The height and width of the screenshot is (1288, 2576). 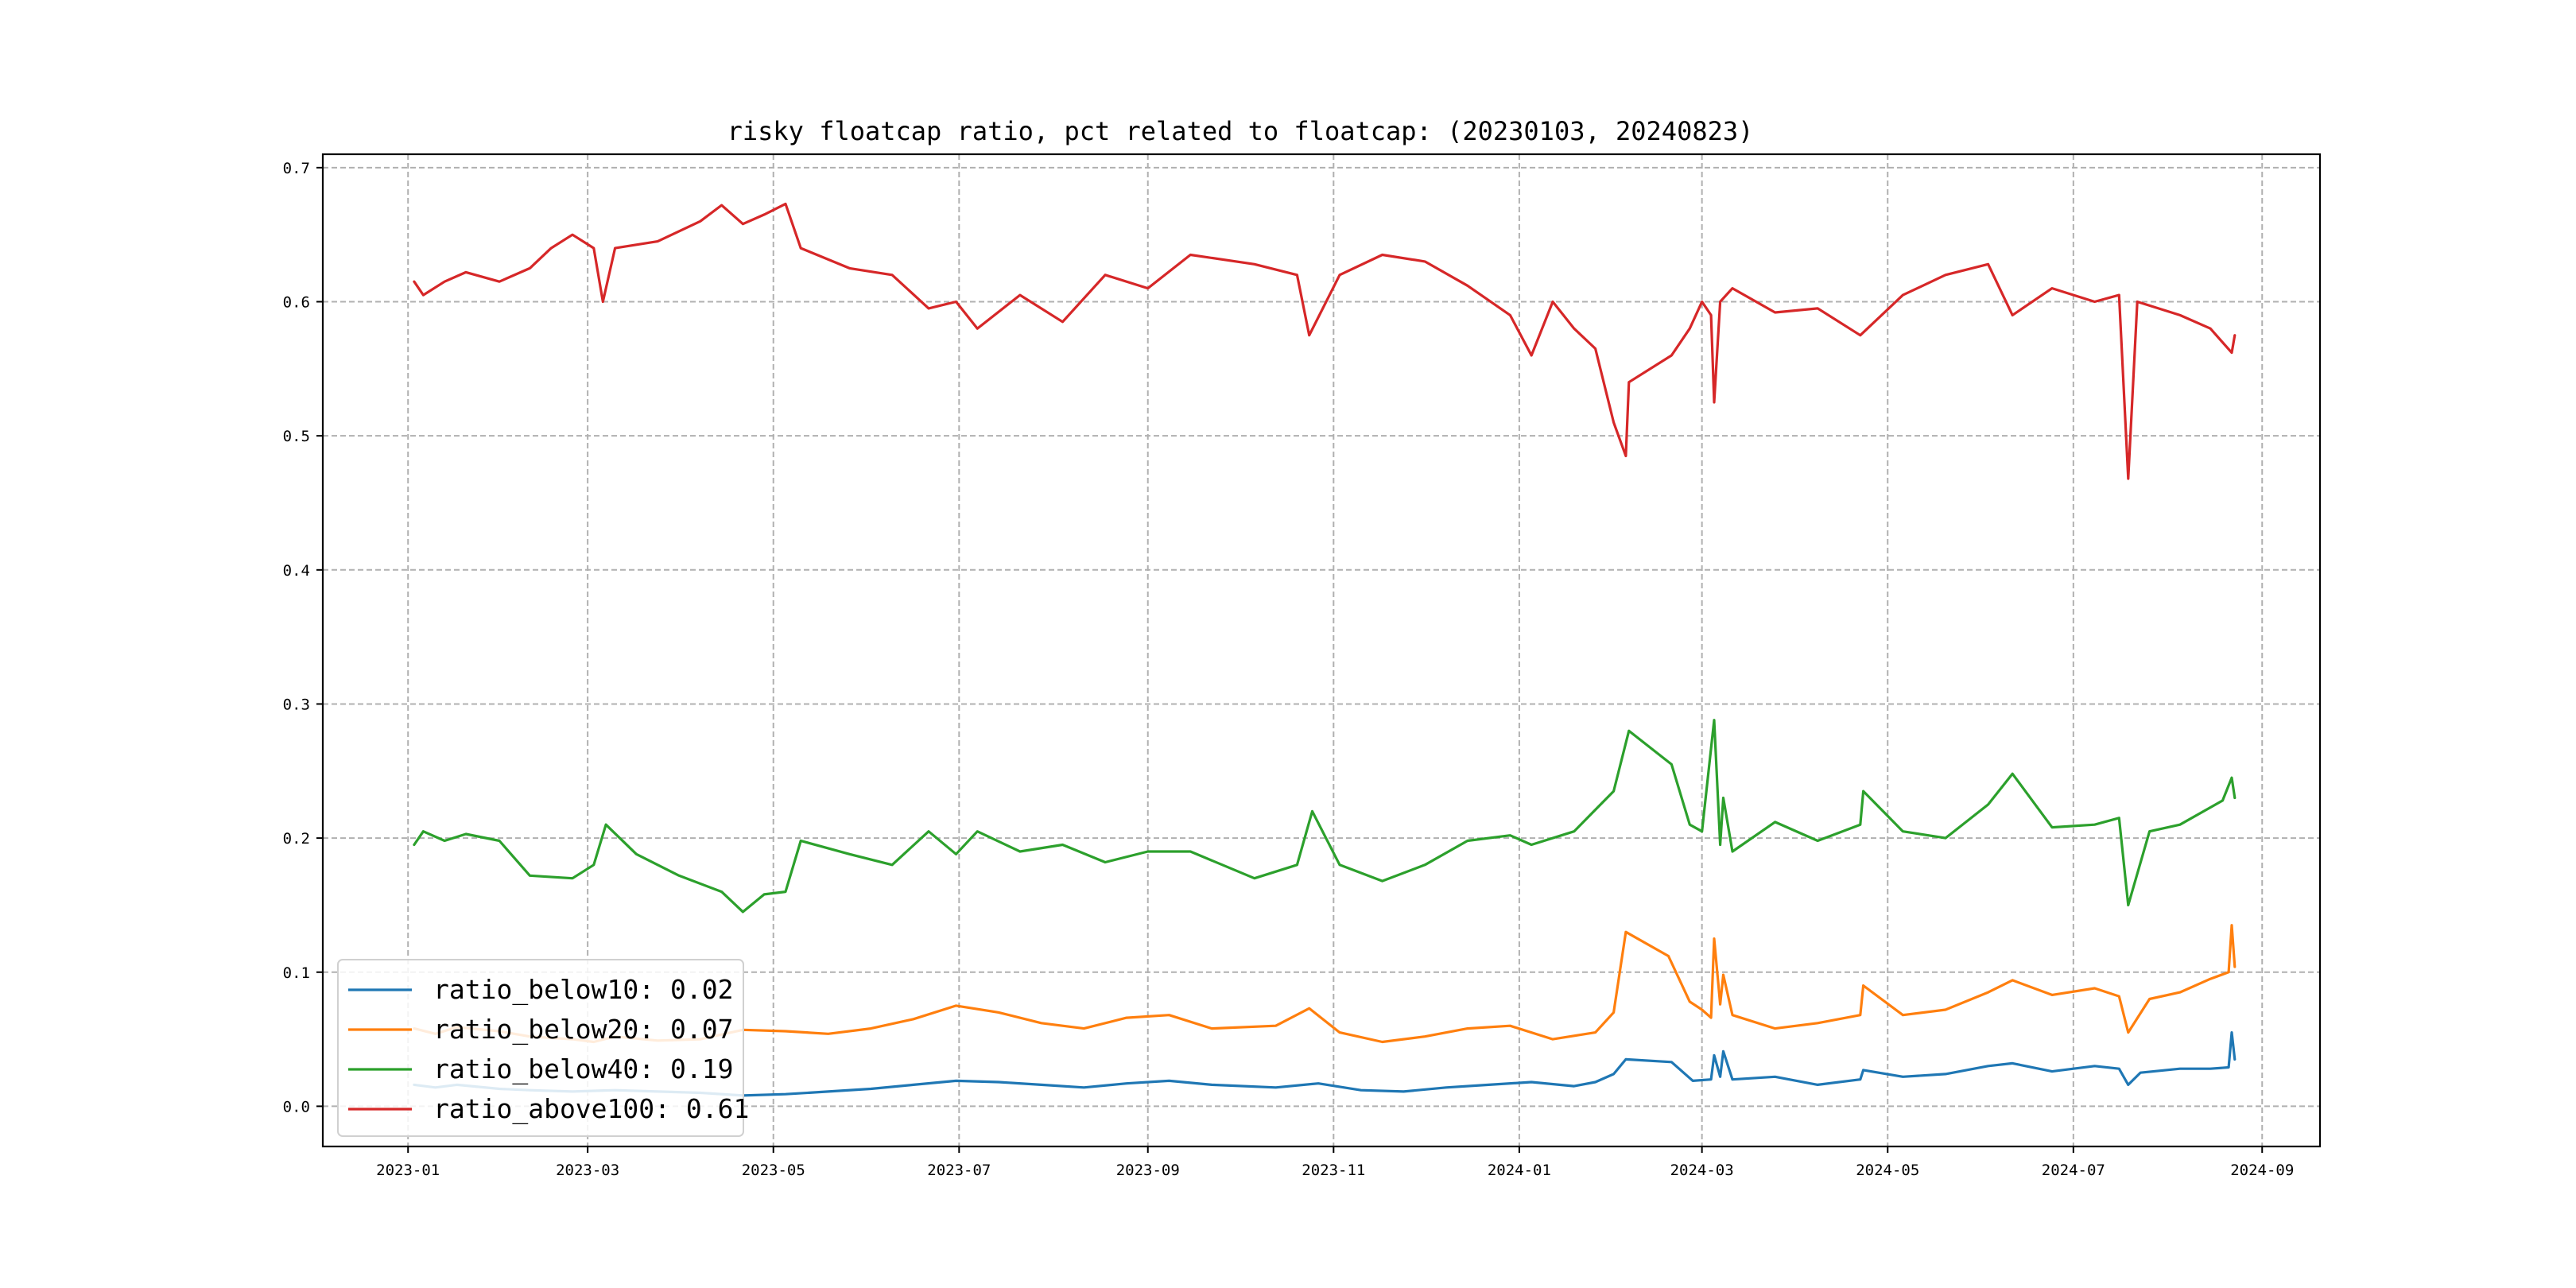 I want to click on x-tick-label: 2023-09, so click(x=1148, y=1170).